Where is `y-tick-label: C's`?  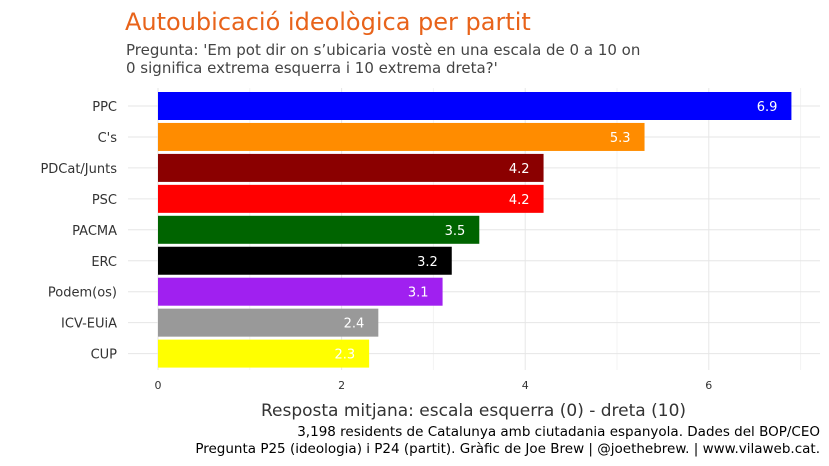 y-tick-label: C's is located at coordinates (108, 138).